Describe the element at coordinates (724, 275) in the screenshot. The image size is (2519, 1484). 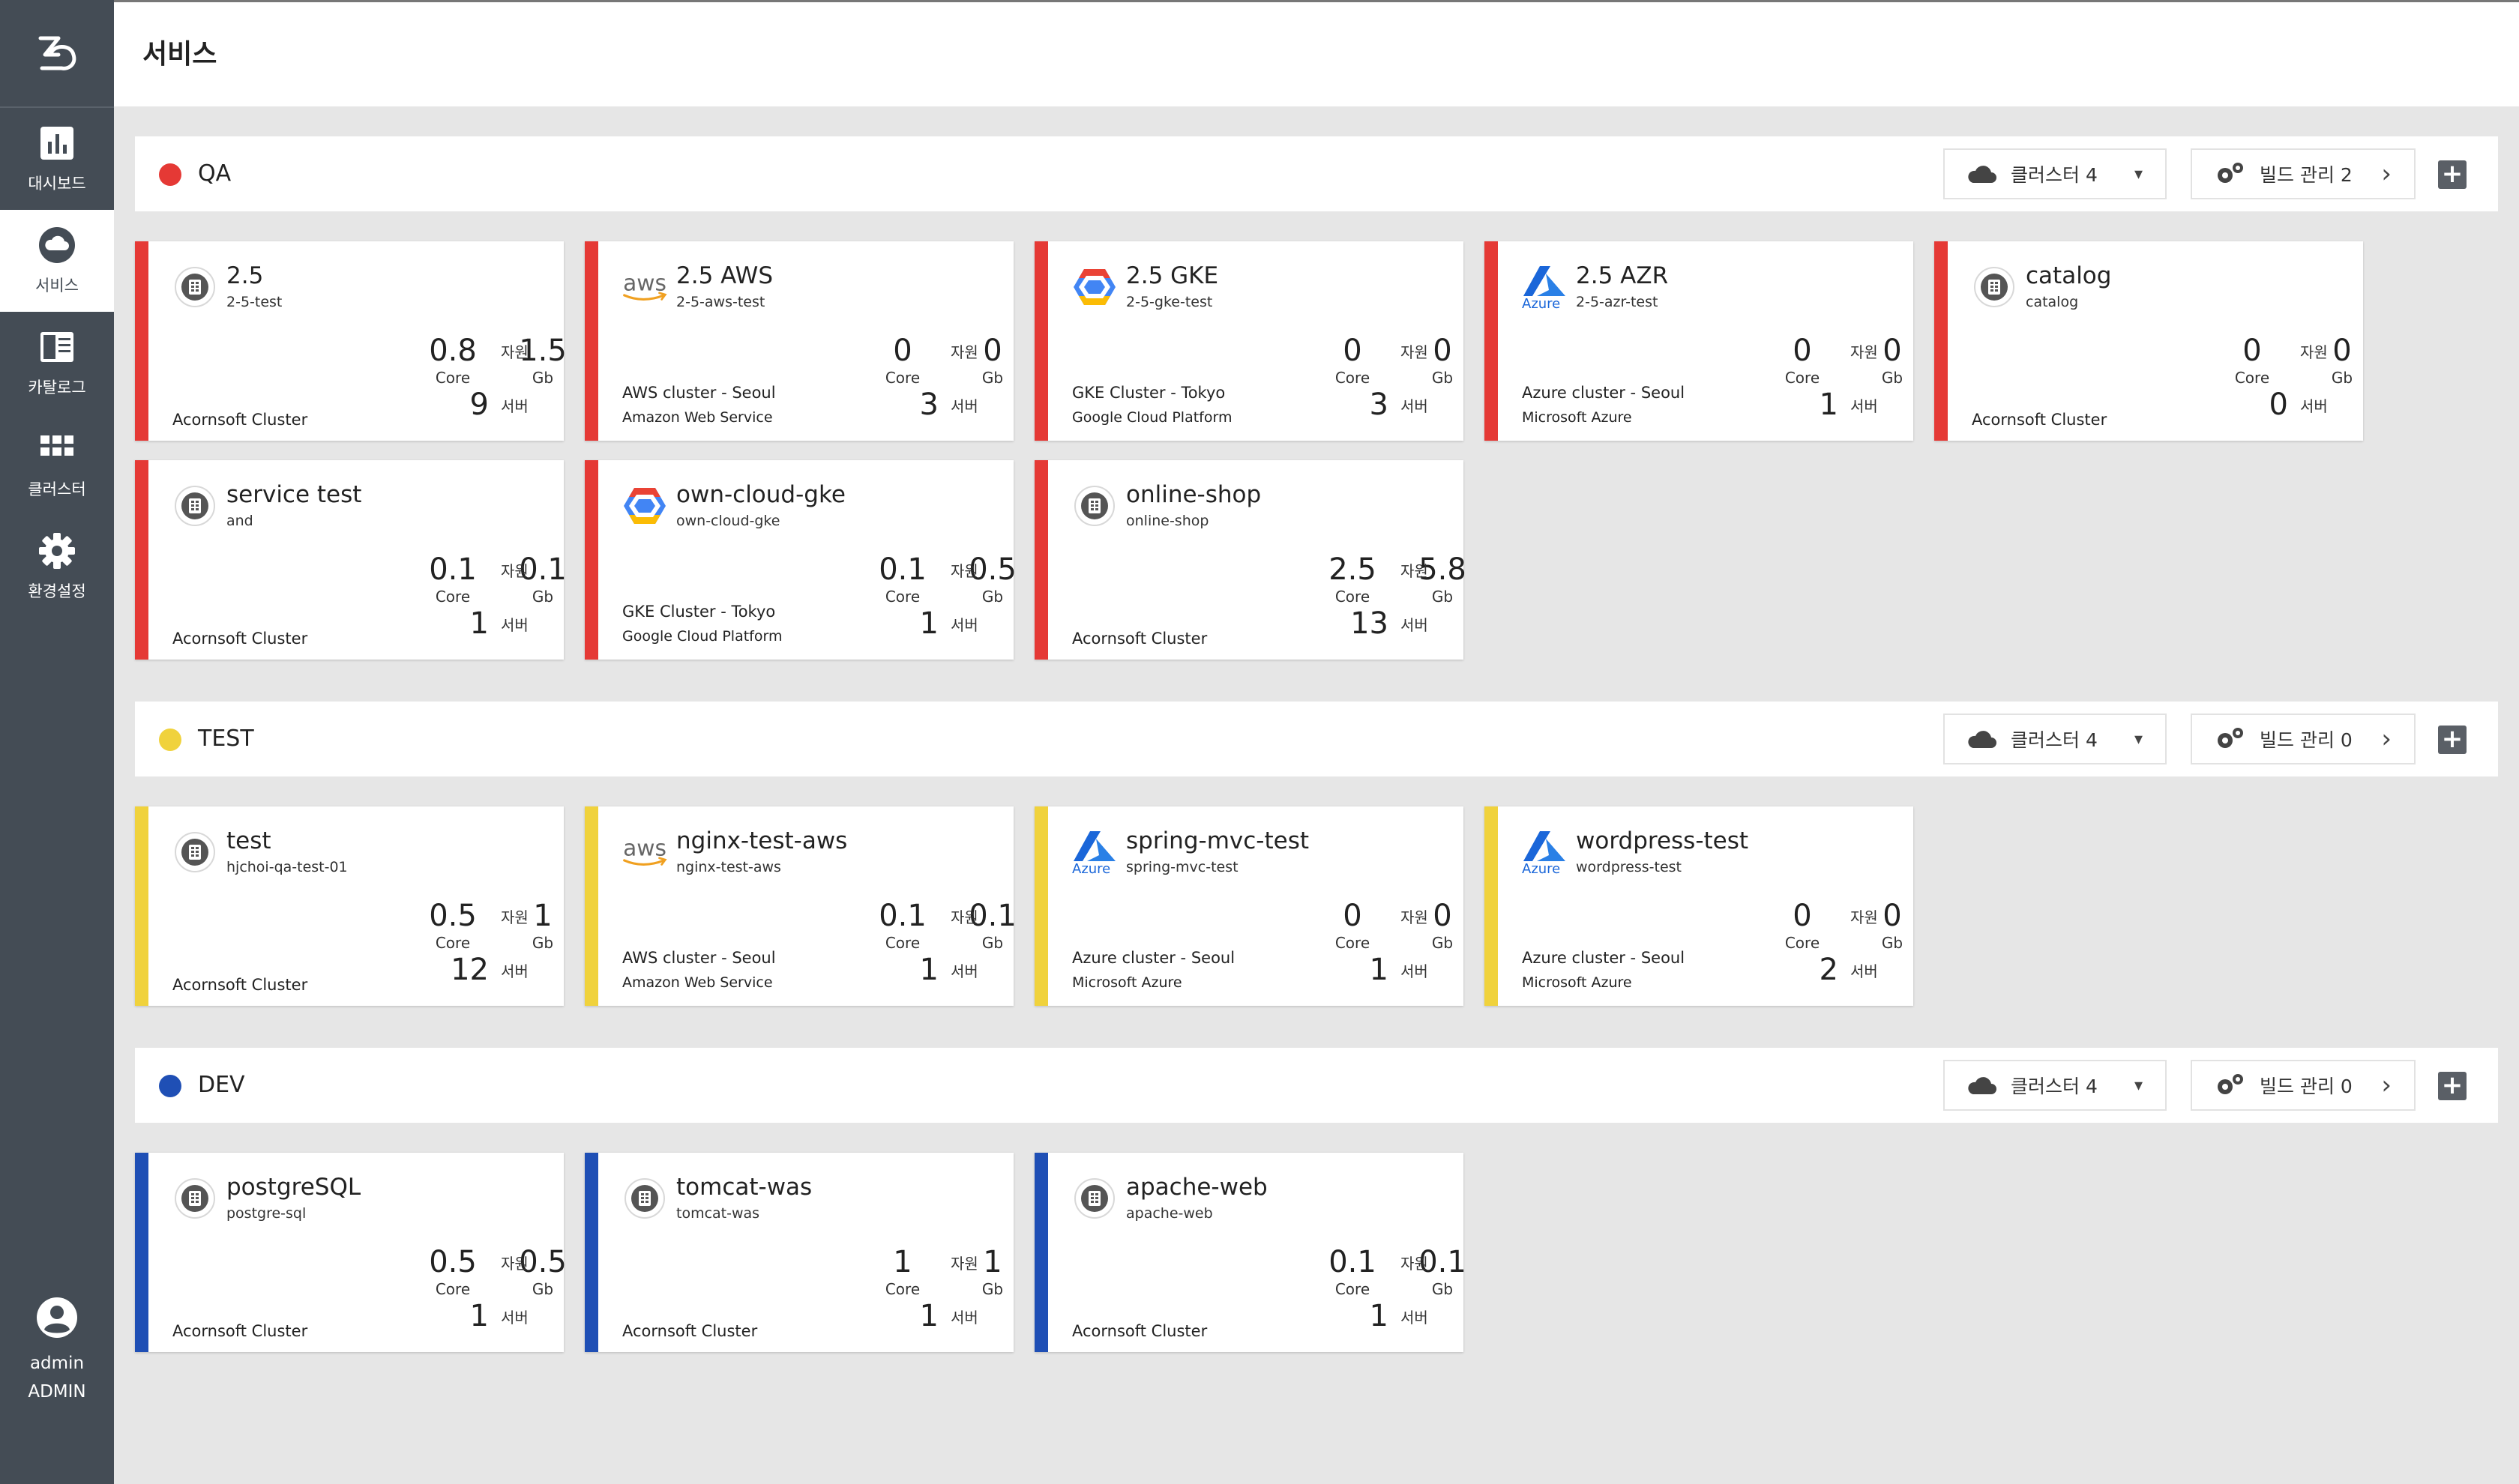
I see `service-name: 2.5 AWS` at that location.